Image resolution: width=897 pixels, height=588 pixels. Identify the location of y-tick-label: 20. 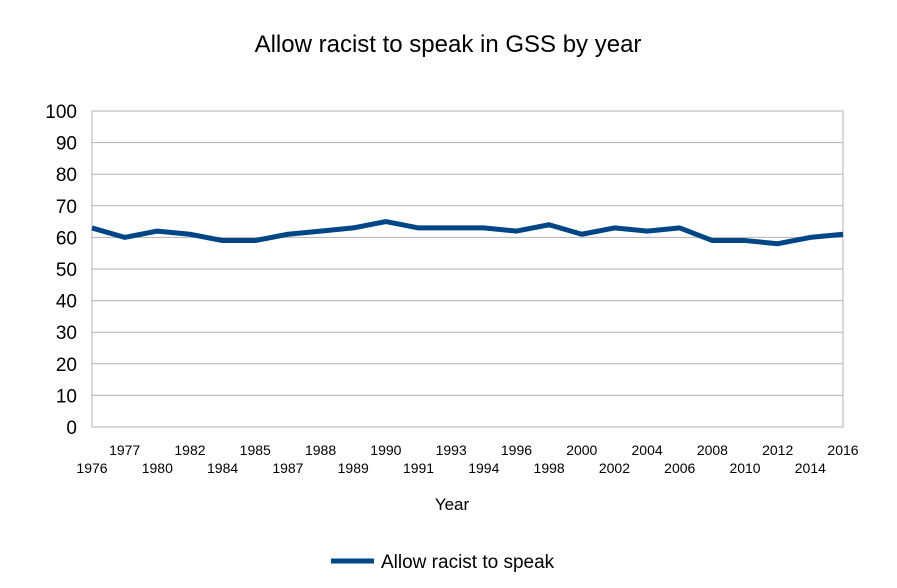
(66, 365).